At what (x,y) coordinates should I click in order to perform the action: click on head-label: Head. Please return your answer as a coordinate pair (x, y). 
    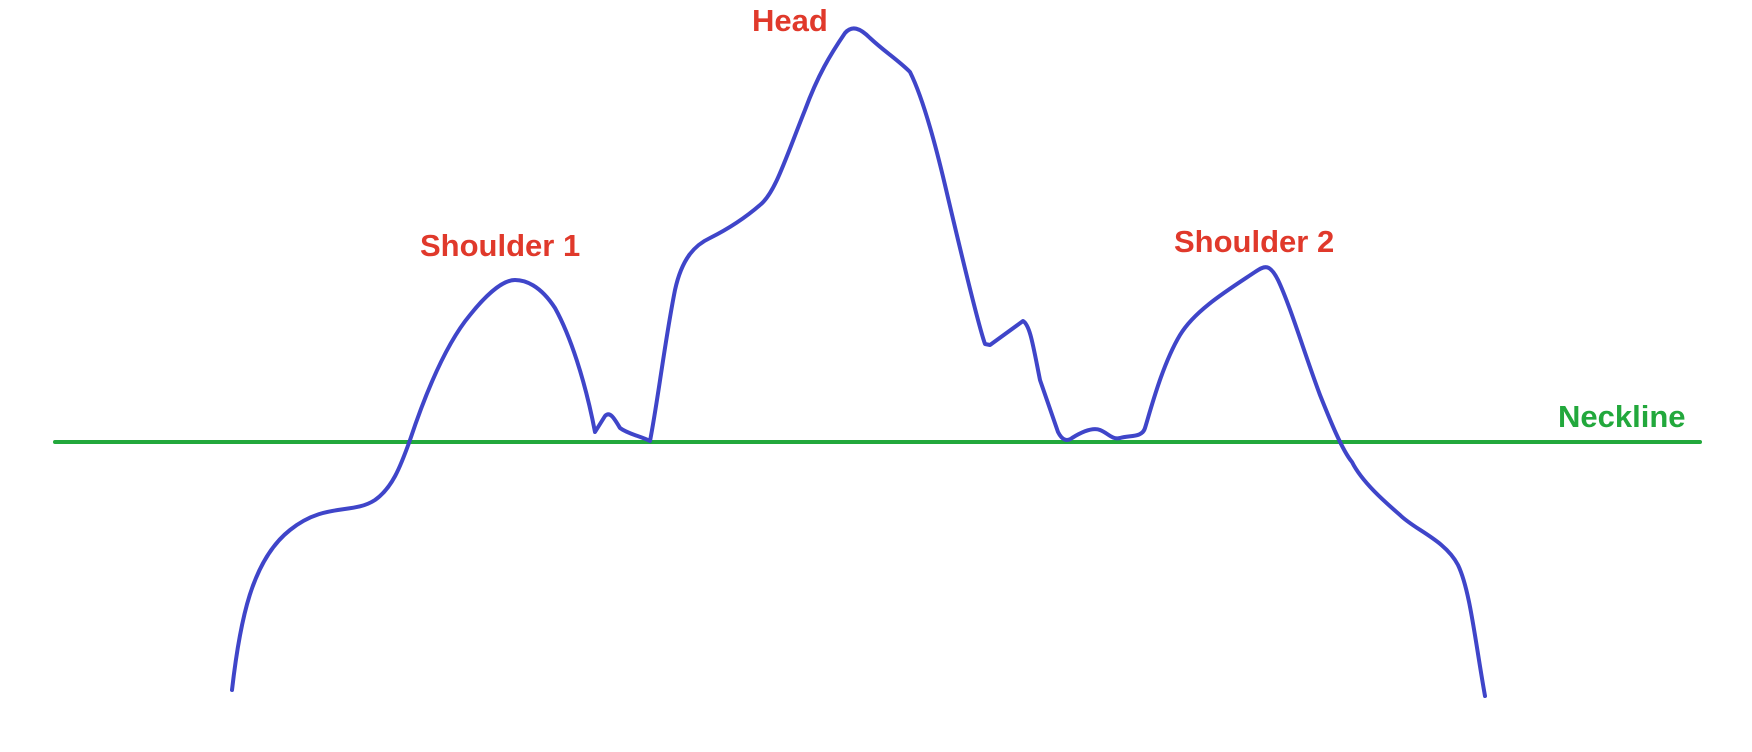
    Looking at the image, I should click on (790, 20).